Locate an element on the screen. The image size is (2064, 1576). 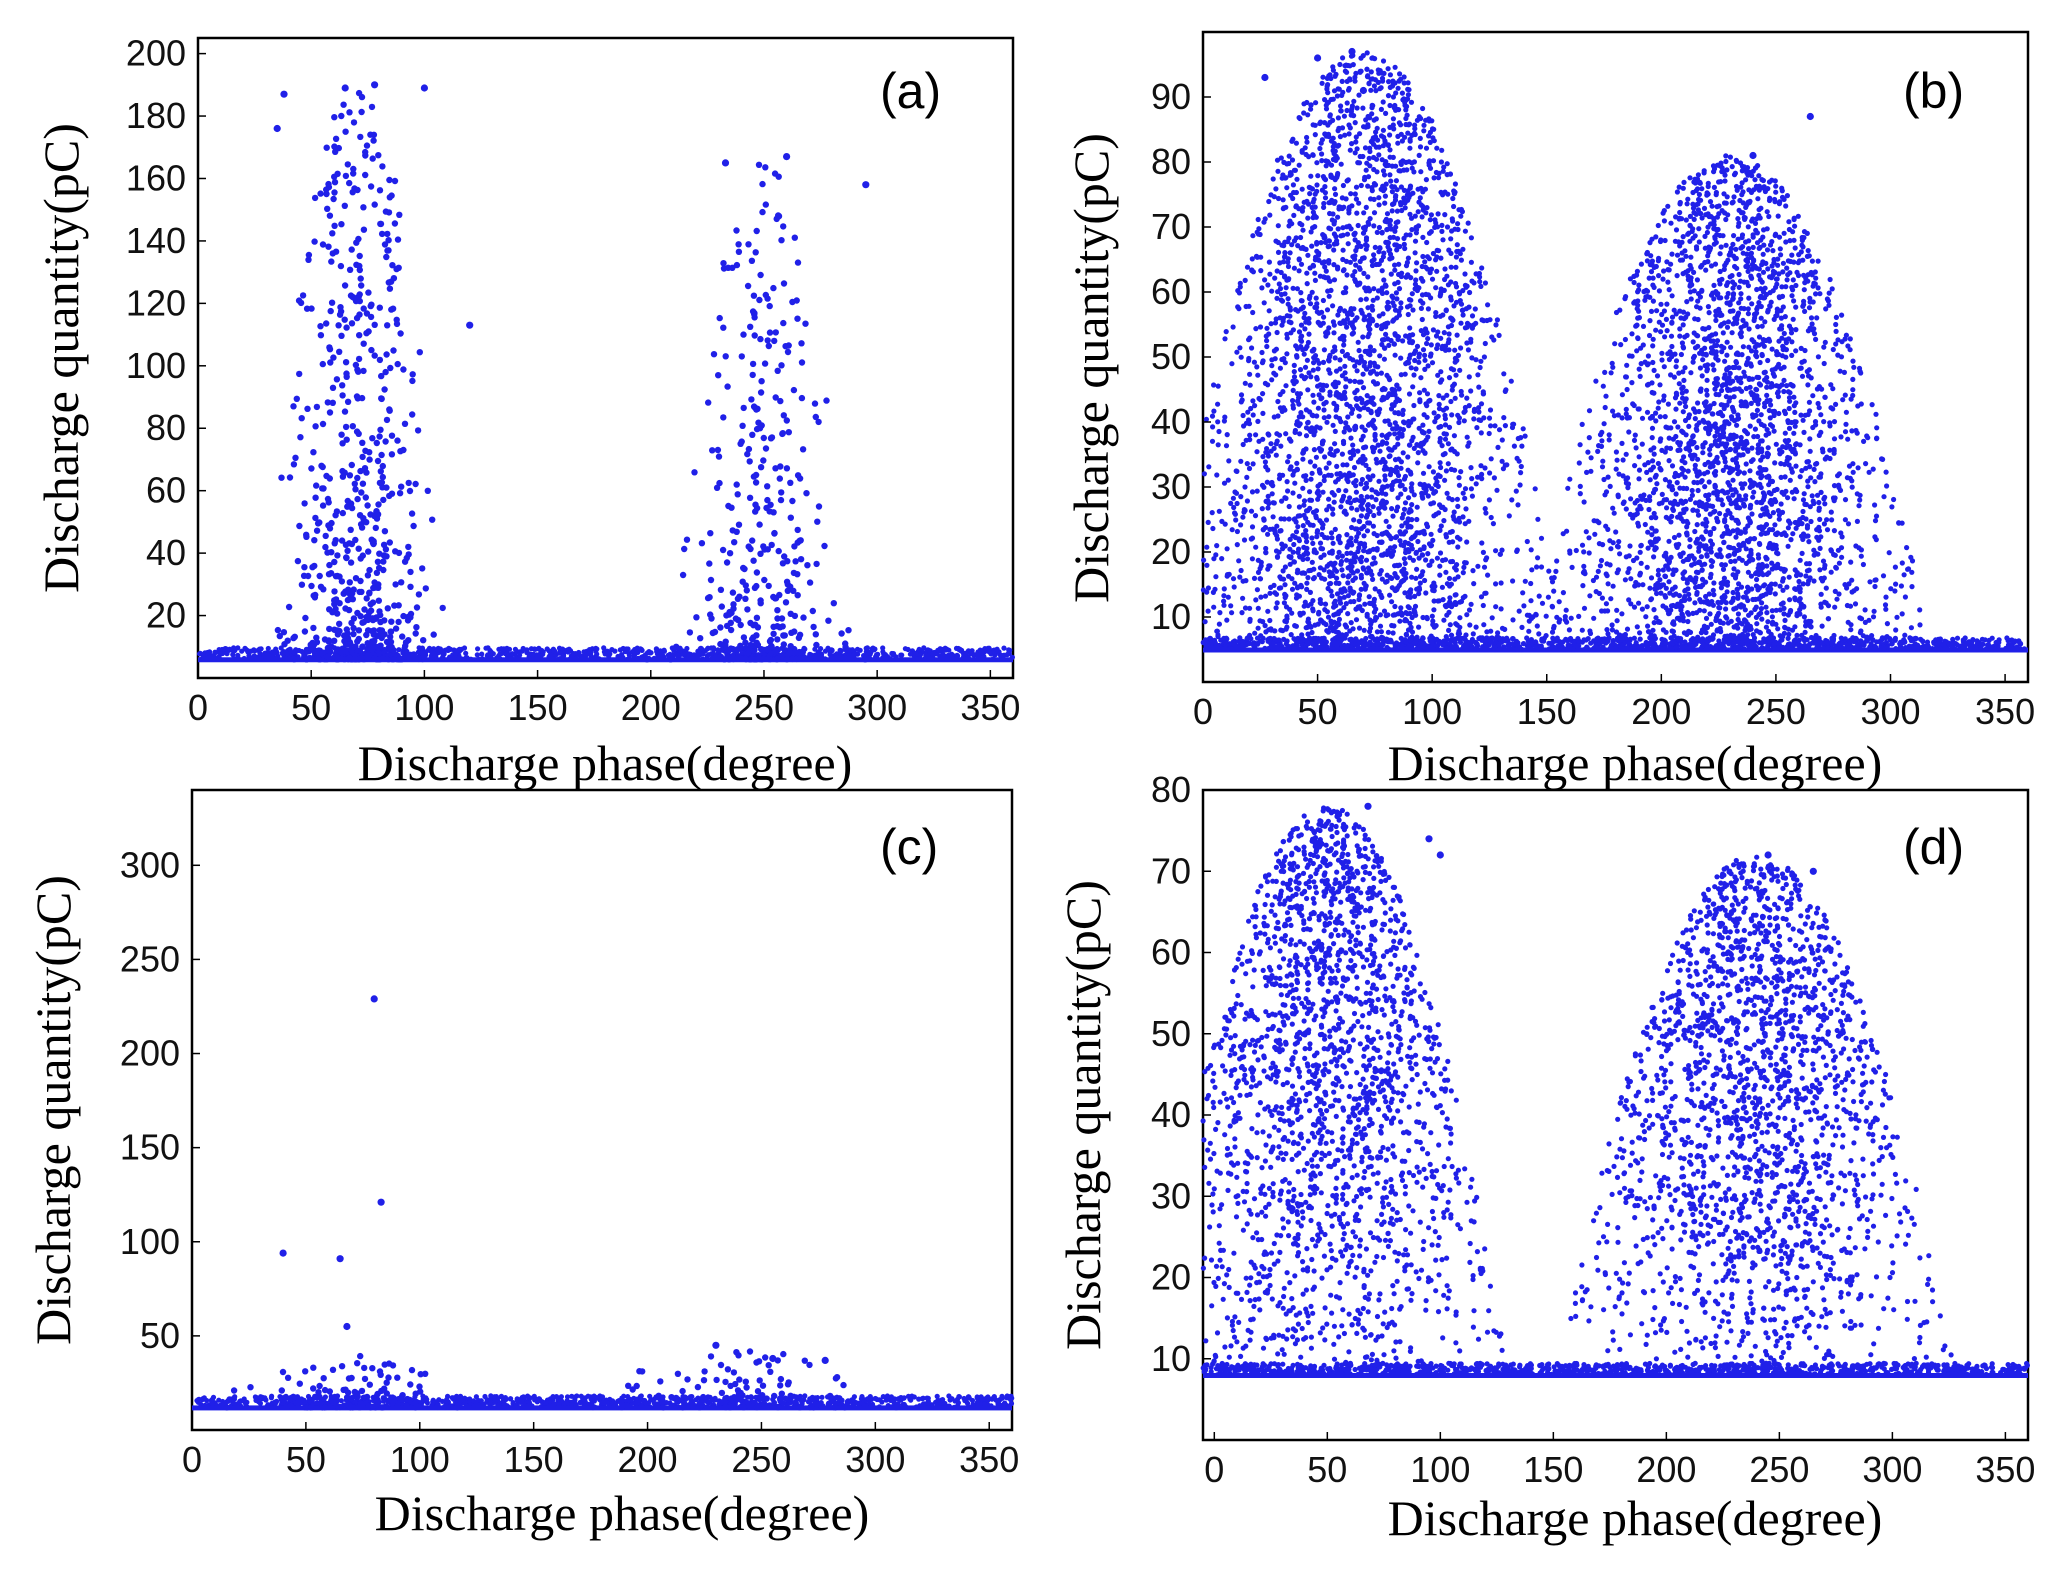
panel-a-ytick-label: 120 is located at coordinates (156, 302).